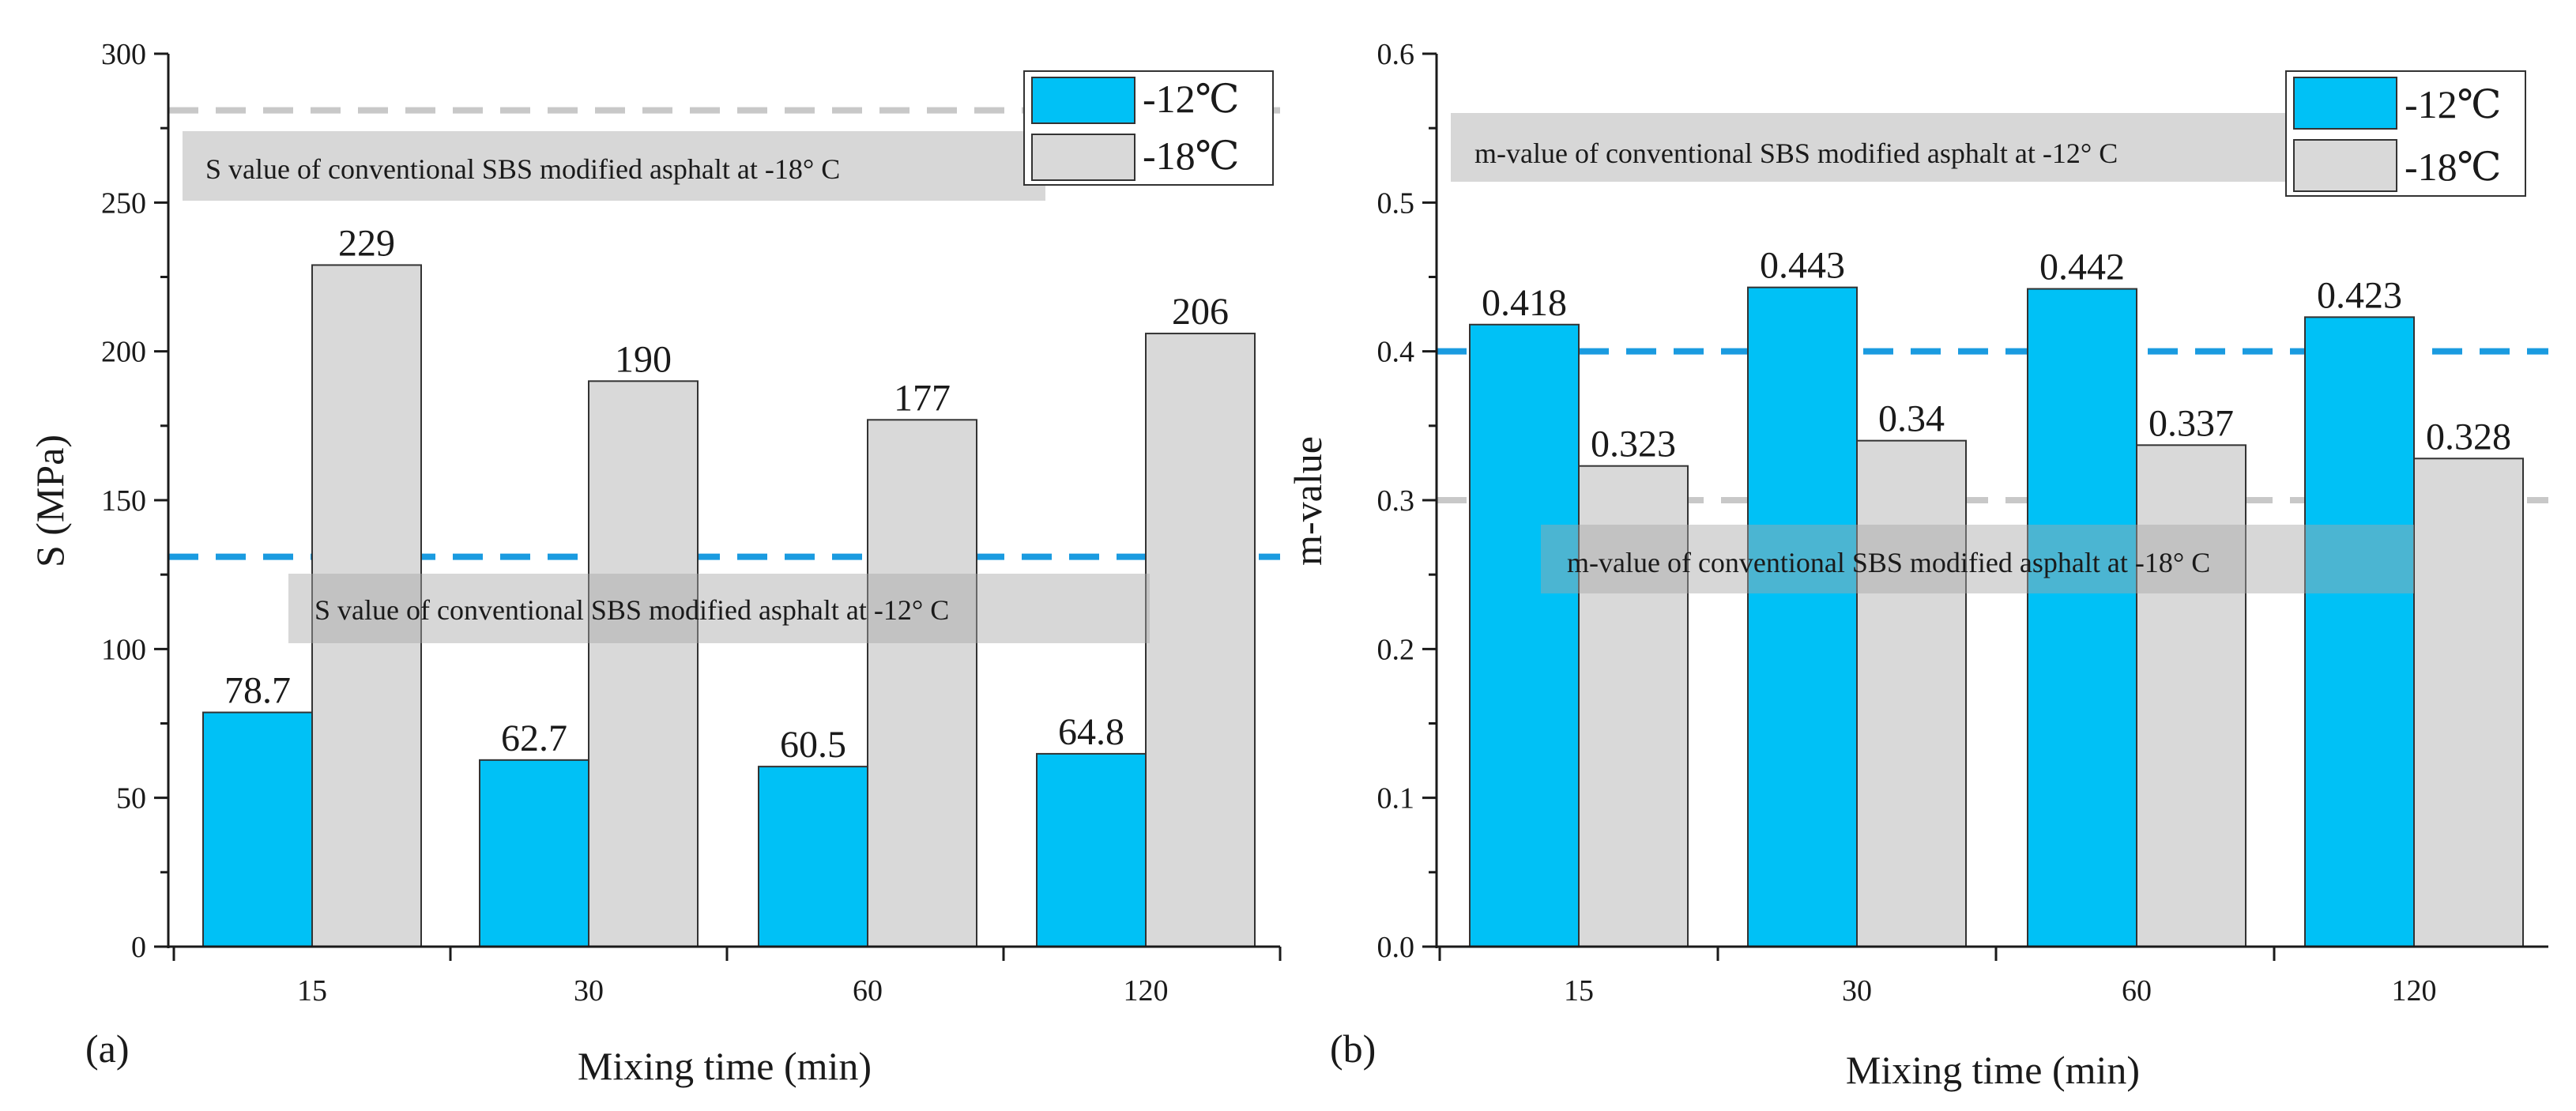  Describe the element at coordinates (107, 1048) in the screenshot. I see `panel-label: (a)` at that location.